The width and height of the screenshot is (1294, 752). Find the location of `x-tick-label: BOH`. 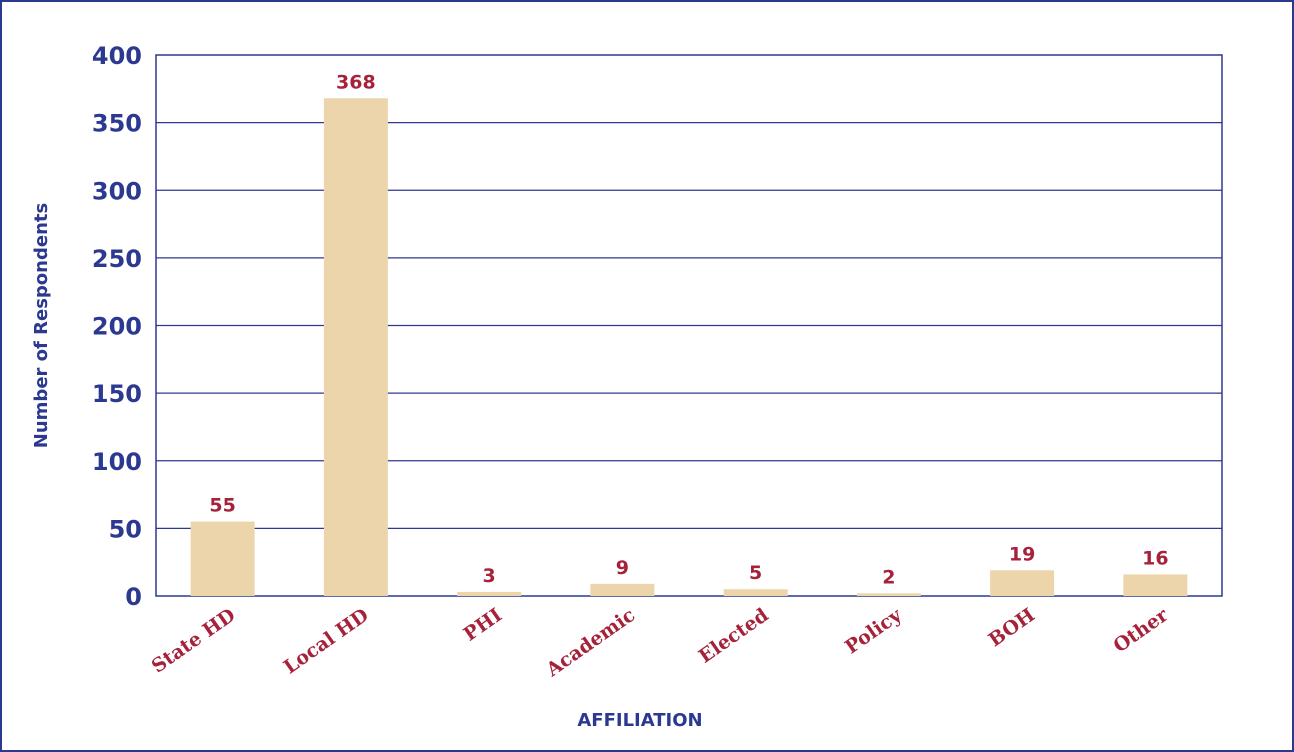

x-tick-label: BOH is located at coordinates (1012, 627).